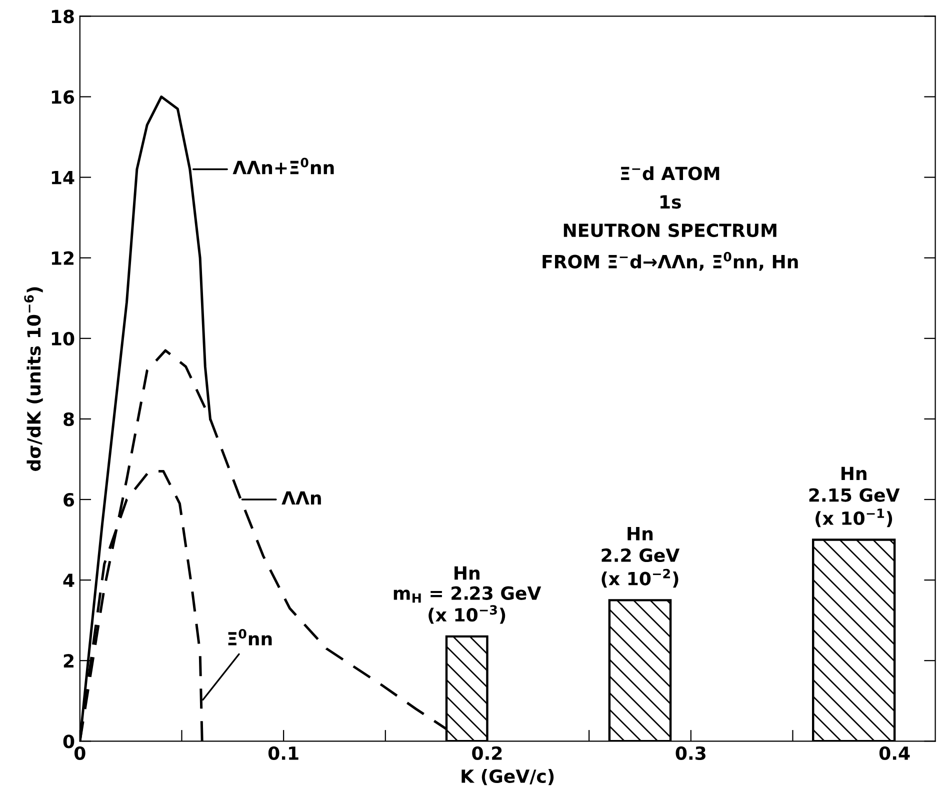 This screenshot has height=810, width=940. Describe the element at coordinates (68, 741) in the screenshot. I see `y-tick-label: 0` at that location.